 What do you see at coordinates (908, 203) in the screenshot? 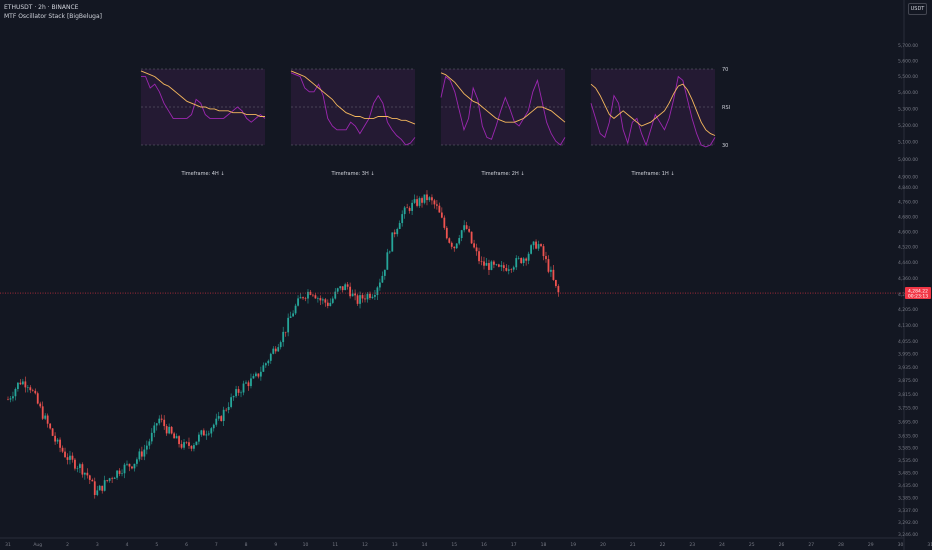
I see `y-tick-label: 4,760.00` at bounding box center [908, 203].